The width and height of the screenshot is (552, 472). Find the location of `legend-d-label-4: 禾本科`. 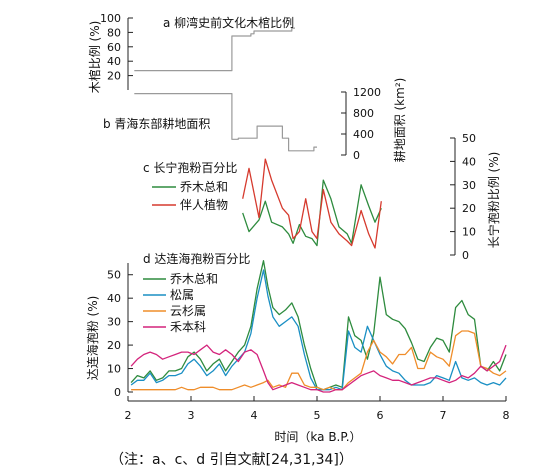

legend-d-label-4: 禾本科 is located at coordinates (188, 327).